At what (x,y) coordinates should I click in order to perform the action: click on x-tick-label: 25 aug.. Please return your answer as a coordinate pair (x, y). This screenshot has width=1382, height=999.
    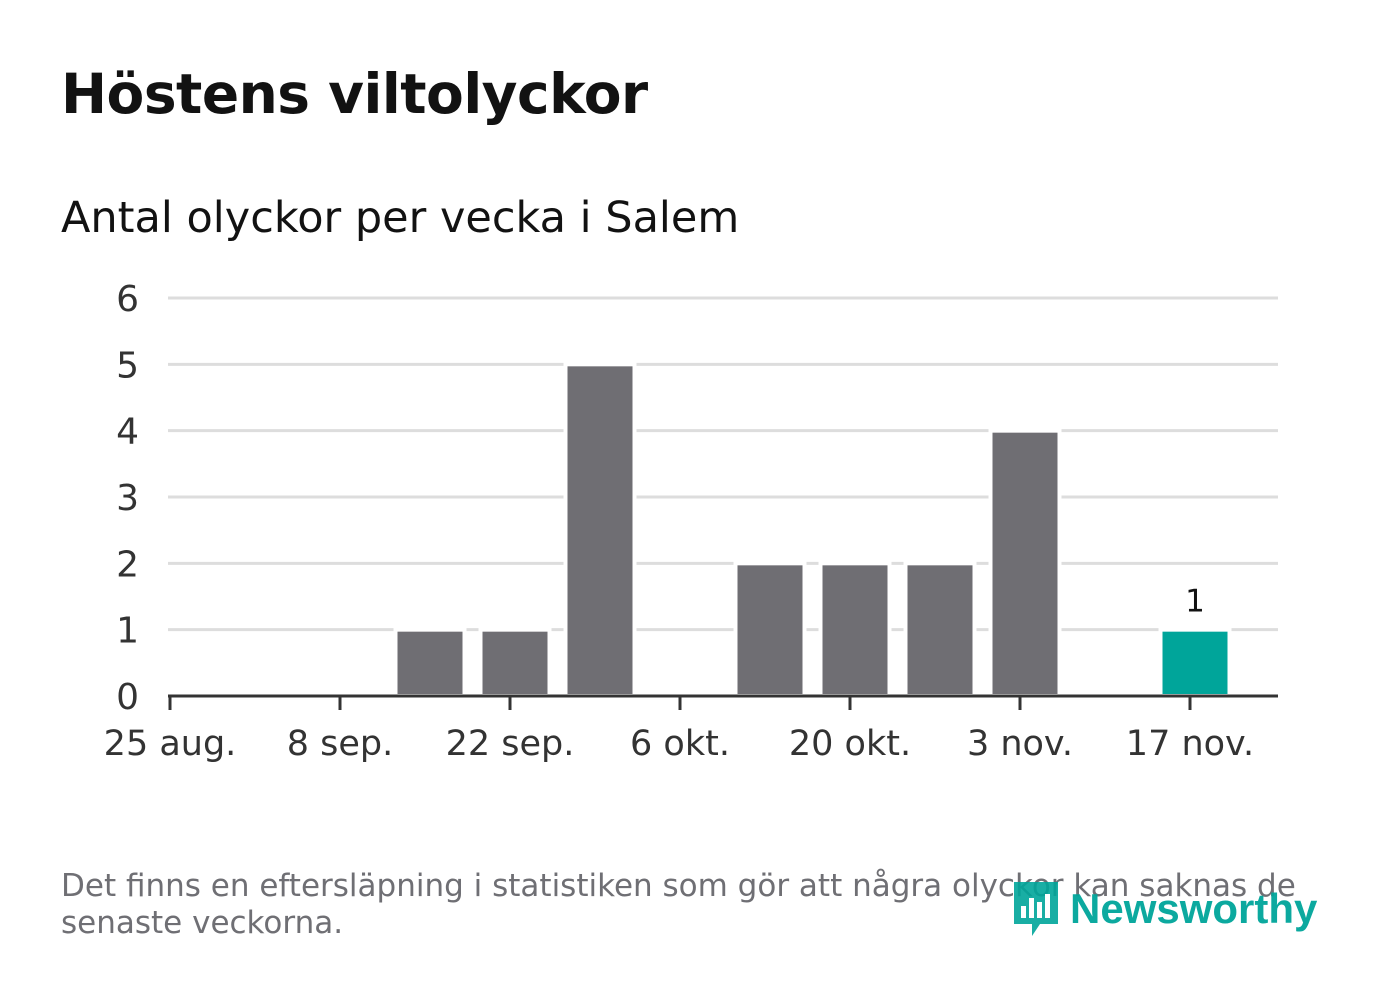
    Looking at the image, I should click on (170, 744).